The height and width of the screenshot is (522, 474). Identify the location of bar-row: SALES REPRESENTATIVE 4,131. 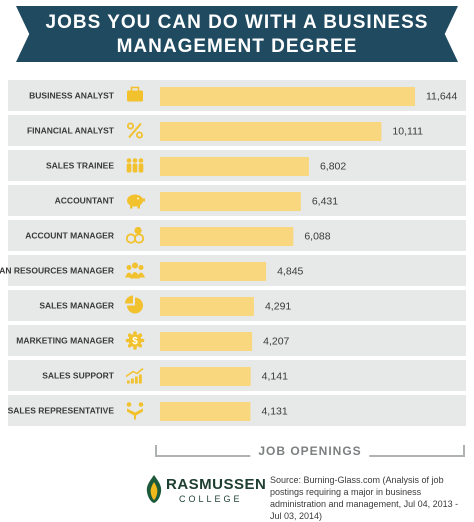
(237, 410).